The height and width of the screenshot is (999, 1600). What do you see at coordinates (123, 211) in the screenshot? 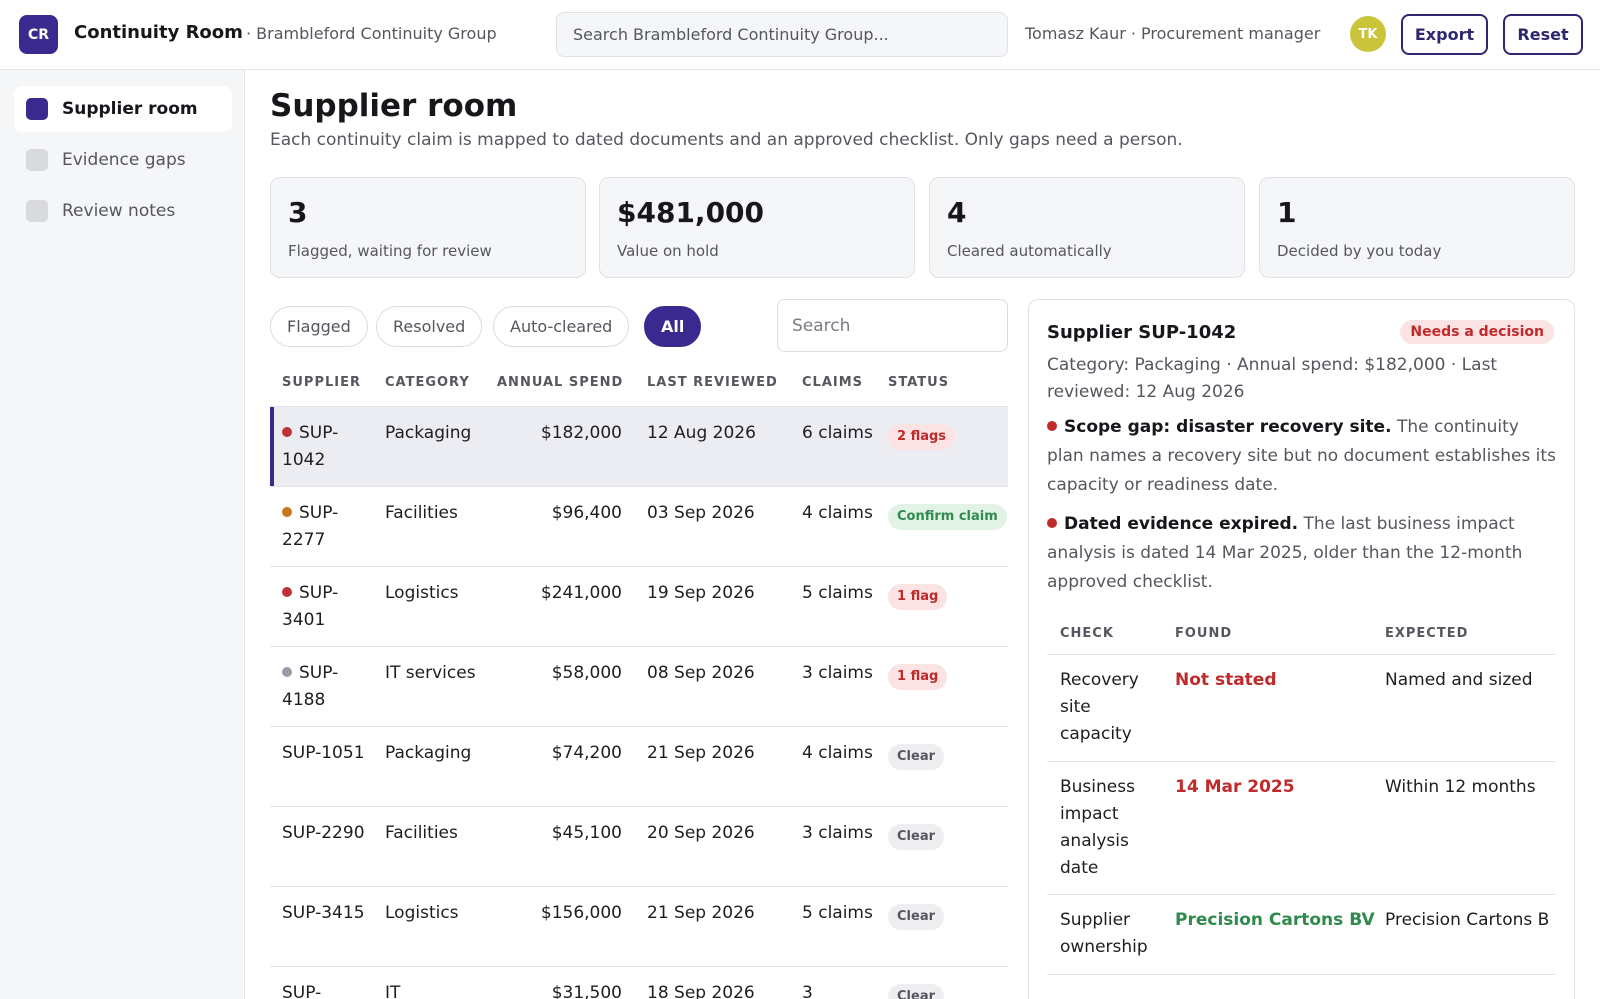
I see `sidebar-item-review-notes: Review notes` at bounding box center [123, 211].